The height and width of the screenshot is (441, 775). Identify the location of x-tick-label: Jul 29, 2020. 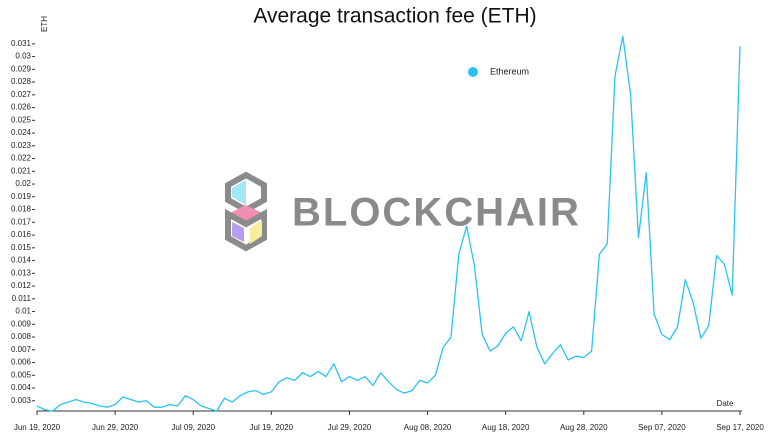
(350, 427).